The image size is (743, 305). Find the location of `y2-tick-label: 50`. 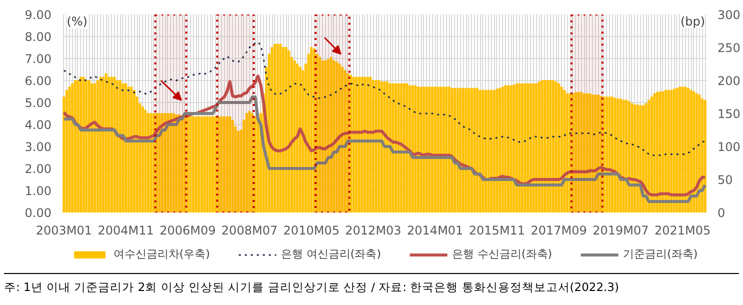

y2-tick-label: 50 is located at coordinates (725, 180).